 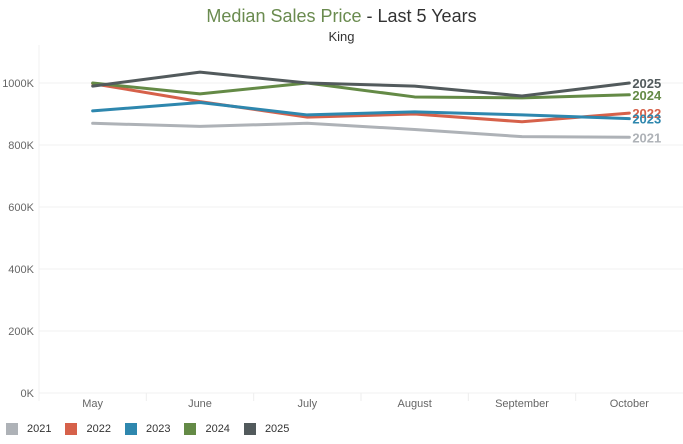 I want to click on end-label-2024: 2024, so click(x=647, y=95).